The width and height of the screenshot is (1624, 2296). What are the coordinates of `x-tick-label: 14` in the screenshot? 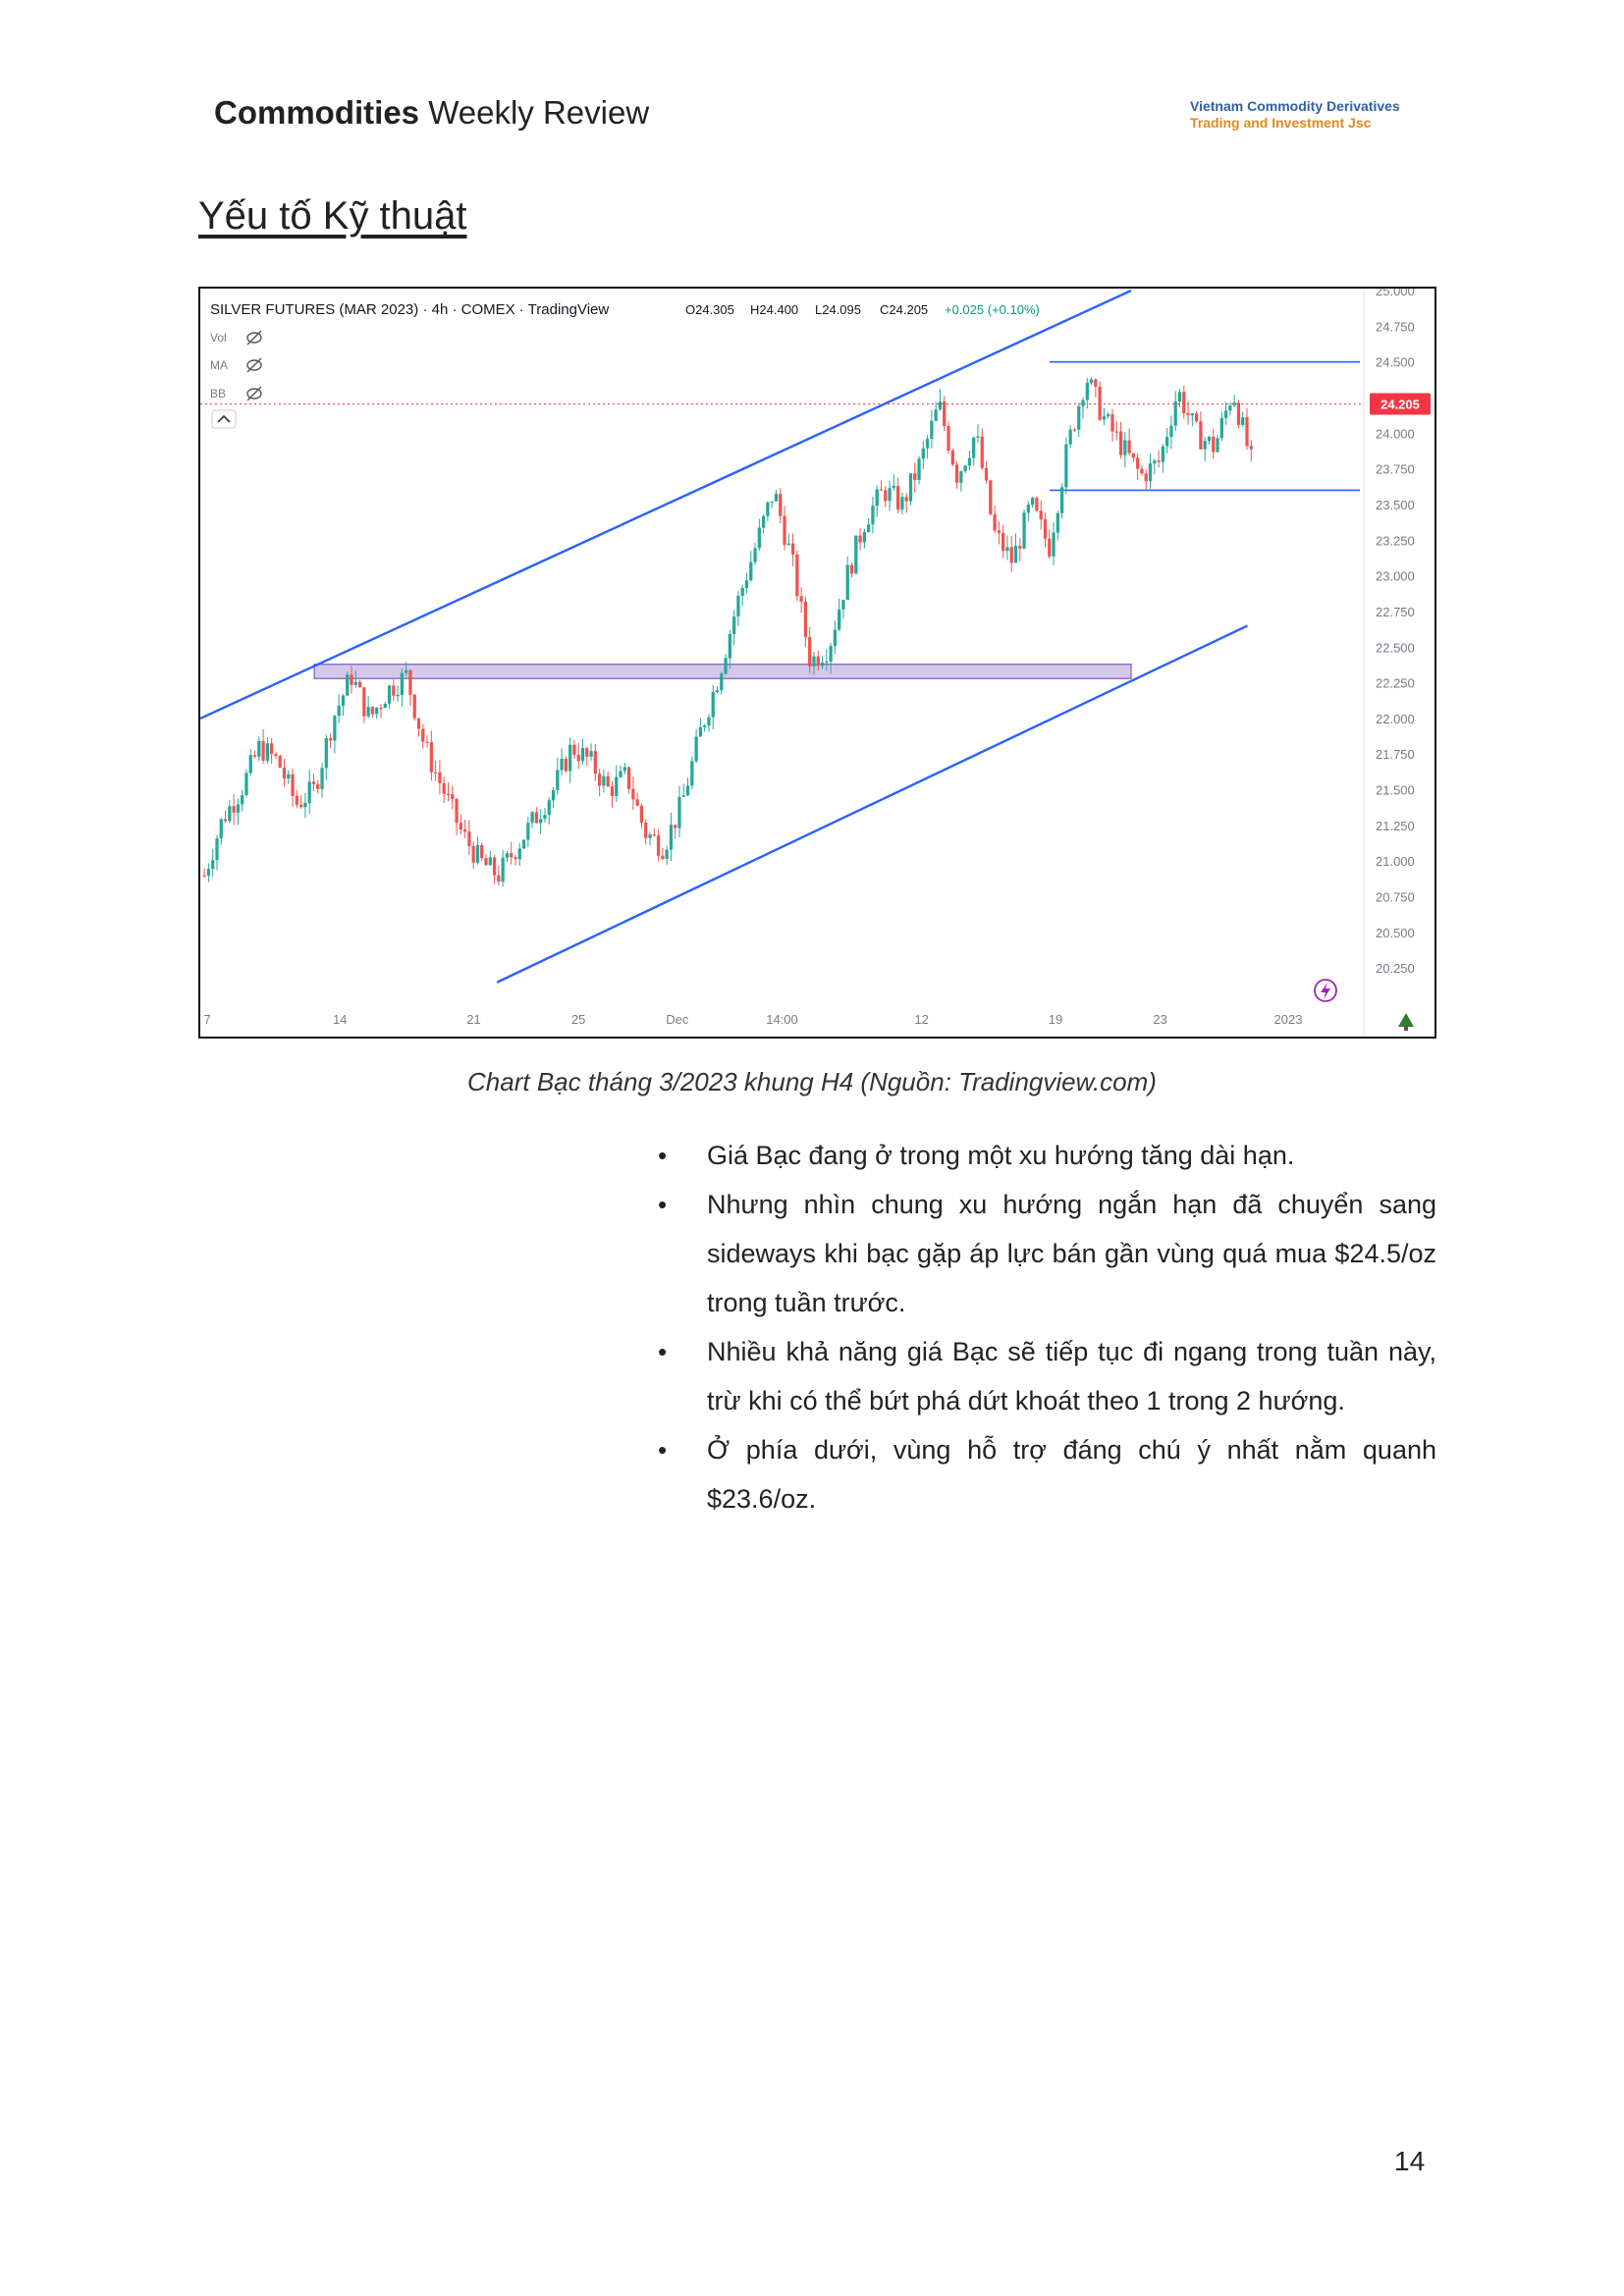 It's located at (340, 1019).